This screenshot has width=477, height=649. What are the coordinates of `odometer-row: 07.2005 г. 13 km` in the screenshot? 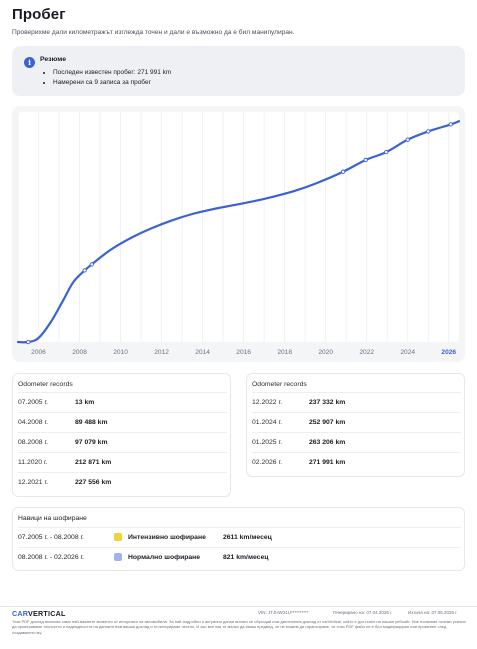 It's located at (122, 401).